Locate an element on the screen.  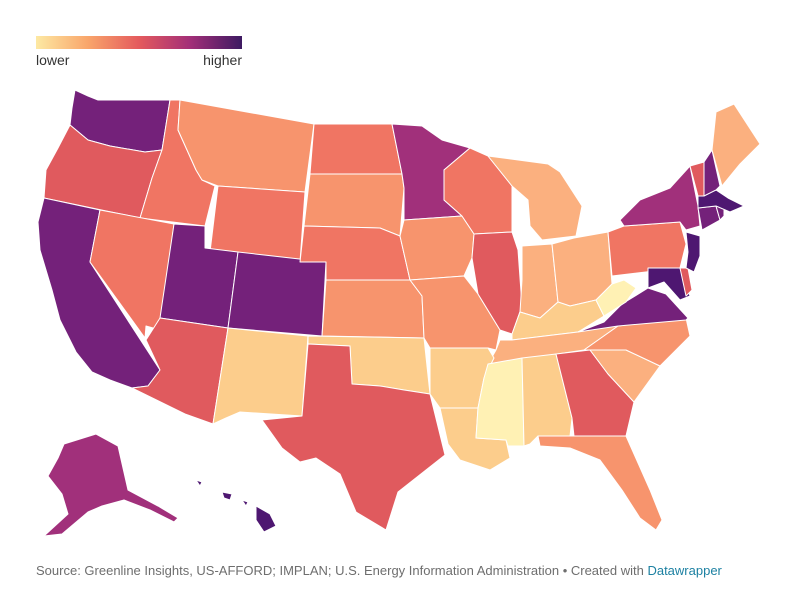
color-legend: lower higher is located at coordinates (139, 52).